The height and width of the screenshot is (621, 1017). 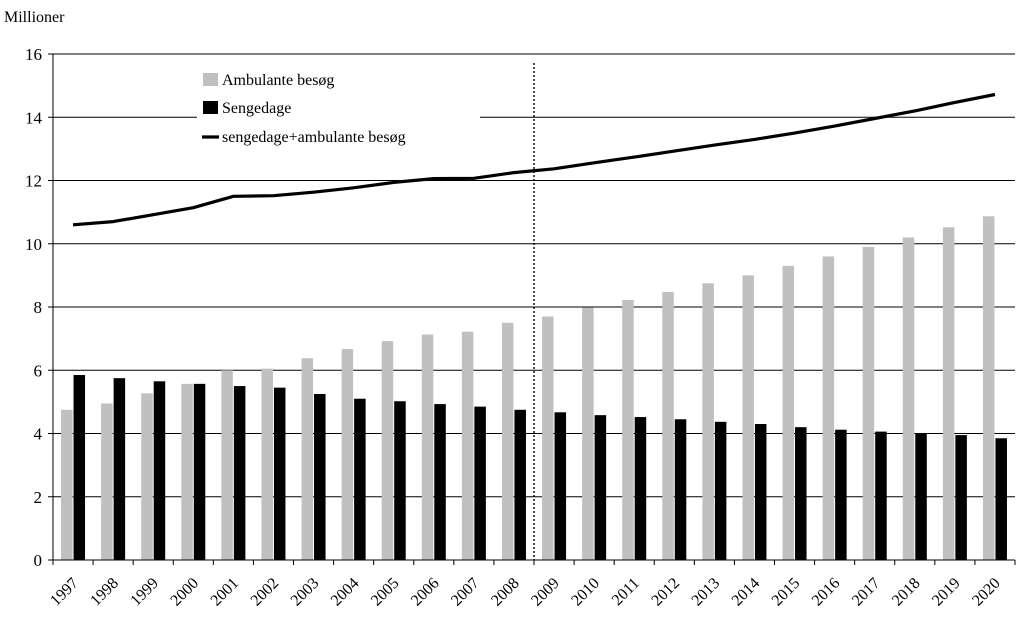 I want to click on x-tick-label: 2020, so click(x=986, y=592).